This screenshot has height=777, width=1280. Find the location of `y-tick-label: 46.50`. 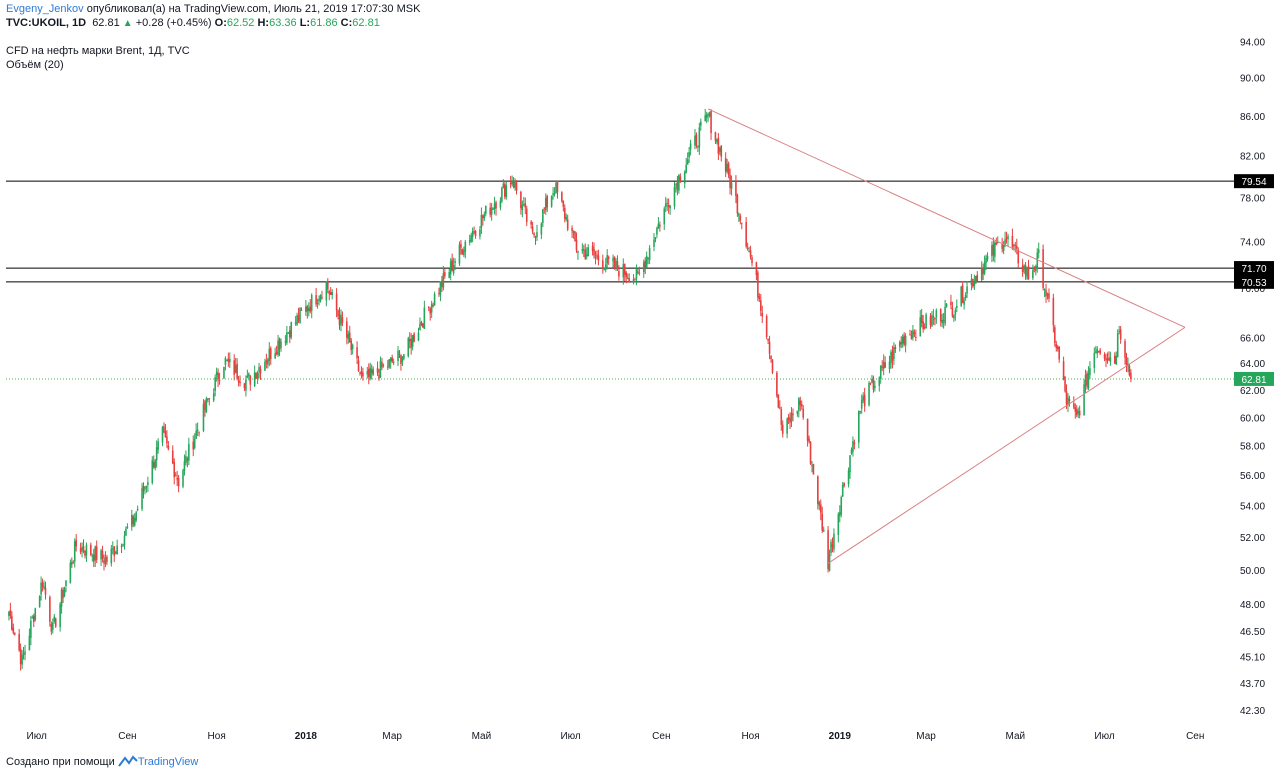

y-tick-label: 46.50 is located at coordinates (1252, 632).